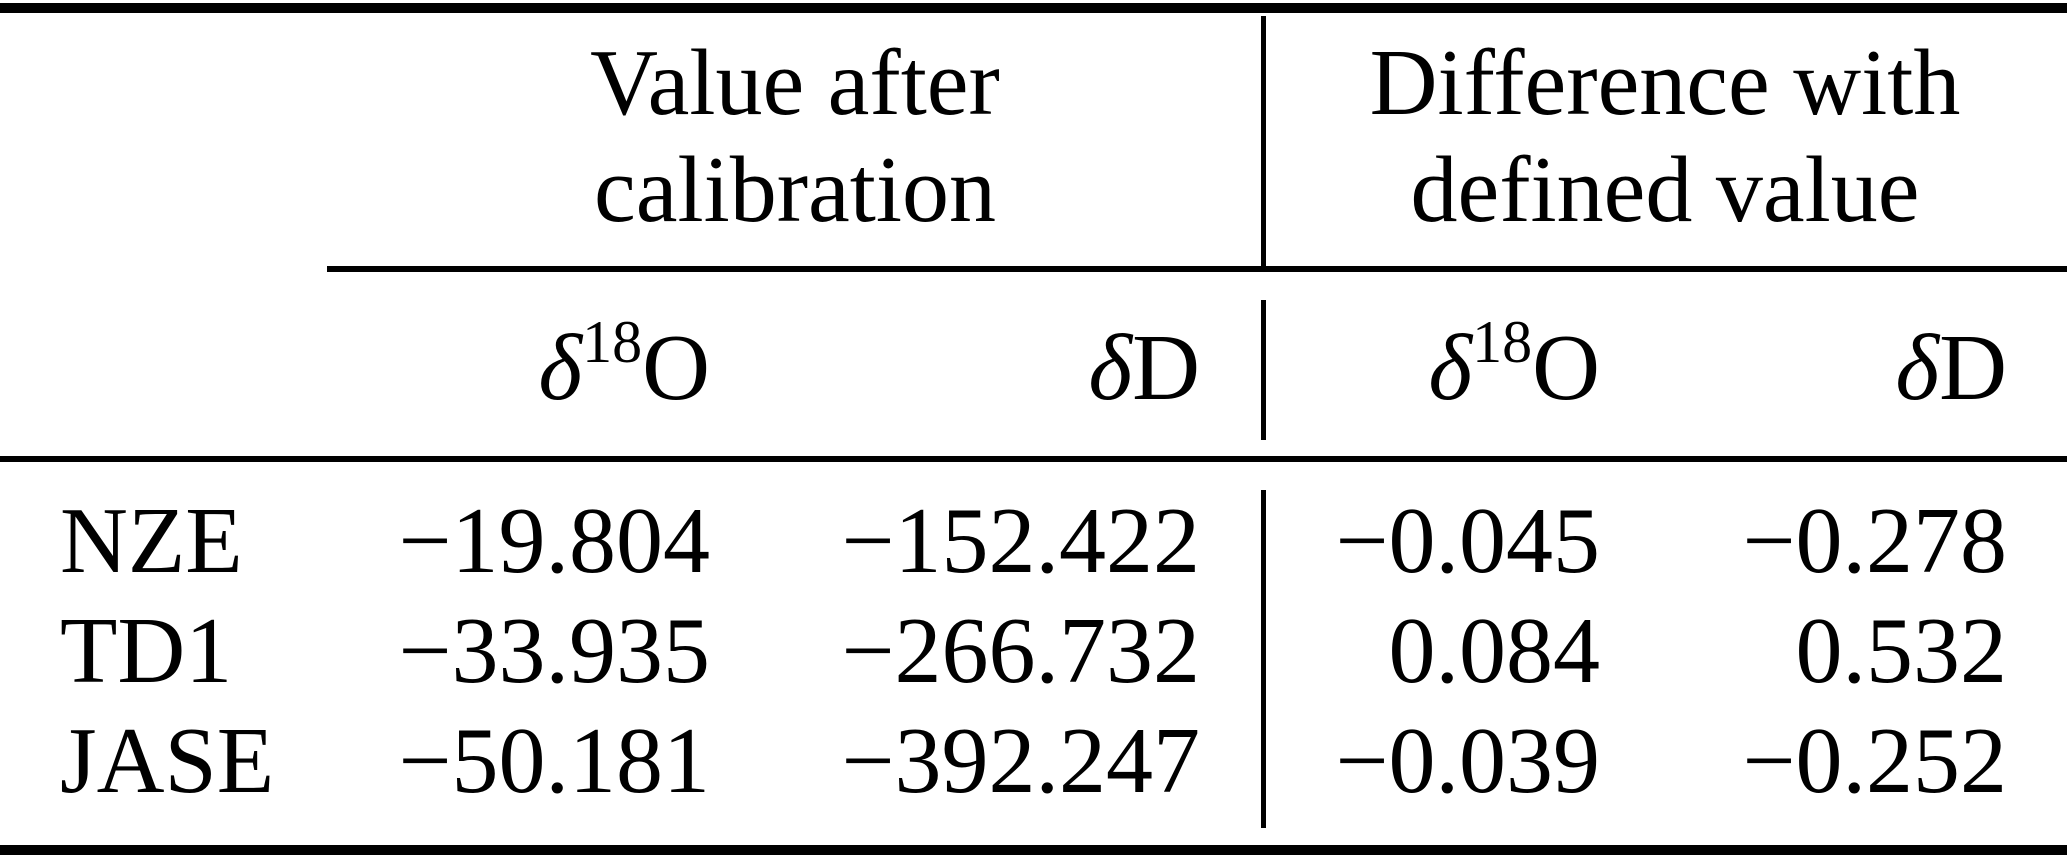 The image size is (2067, 862). What do you see at coordinates (1033, 850) in the screenshot?
I see `bottom-rule` at bounding box center [1033, 850].